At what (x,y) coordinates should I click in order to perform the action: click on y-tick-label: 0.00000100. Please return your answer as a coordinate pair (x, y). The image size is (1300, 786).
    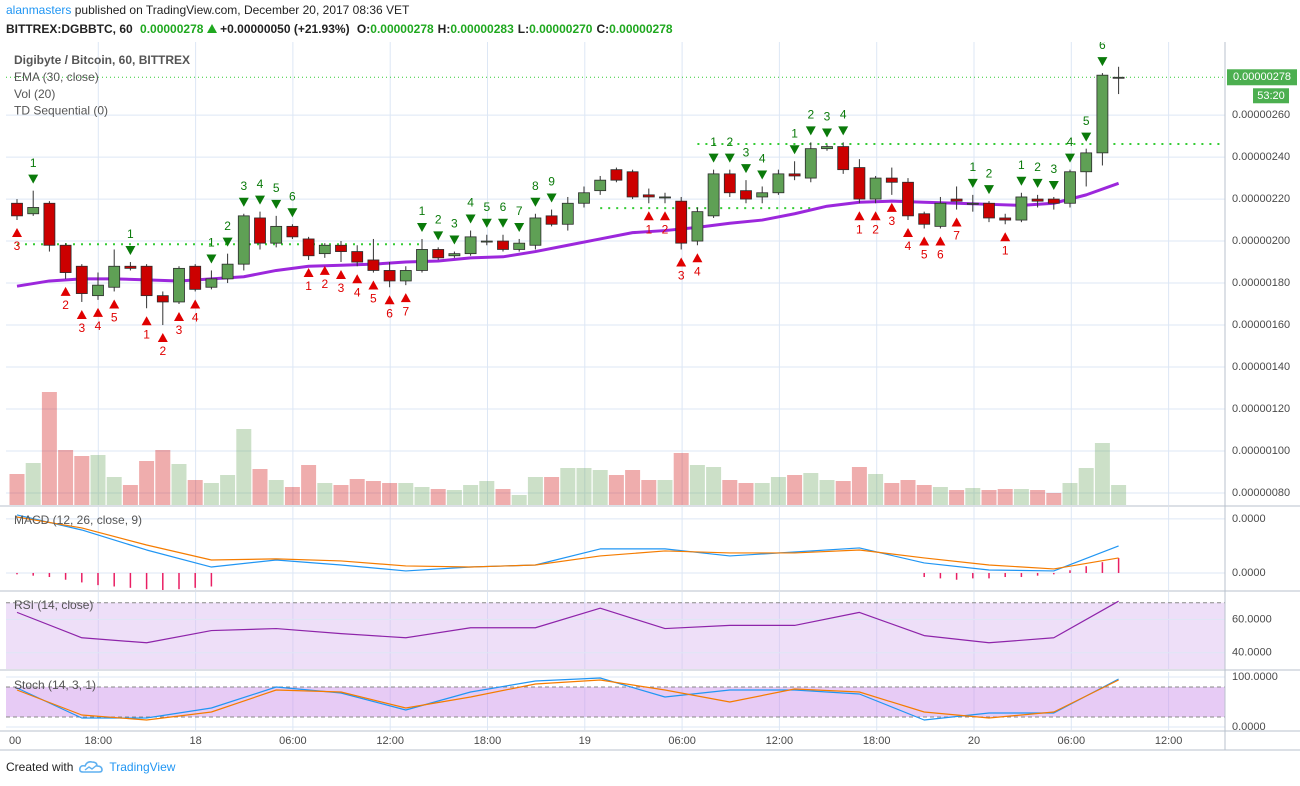
    Looking at the image, I should click on (1261, 451).